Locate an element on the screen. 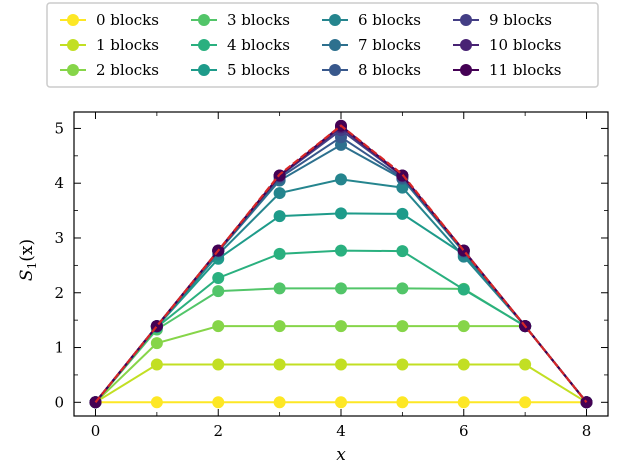 The width and height of the screenshot is (629, 470). legend-entry: 7 blocks is located at coordinates (371, 45).